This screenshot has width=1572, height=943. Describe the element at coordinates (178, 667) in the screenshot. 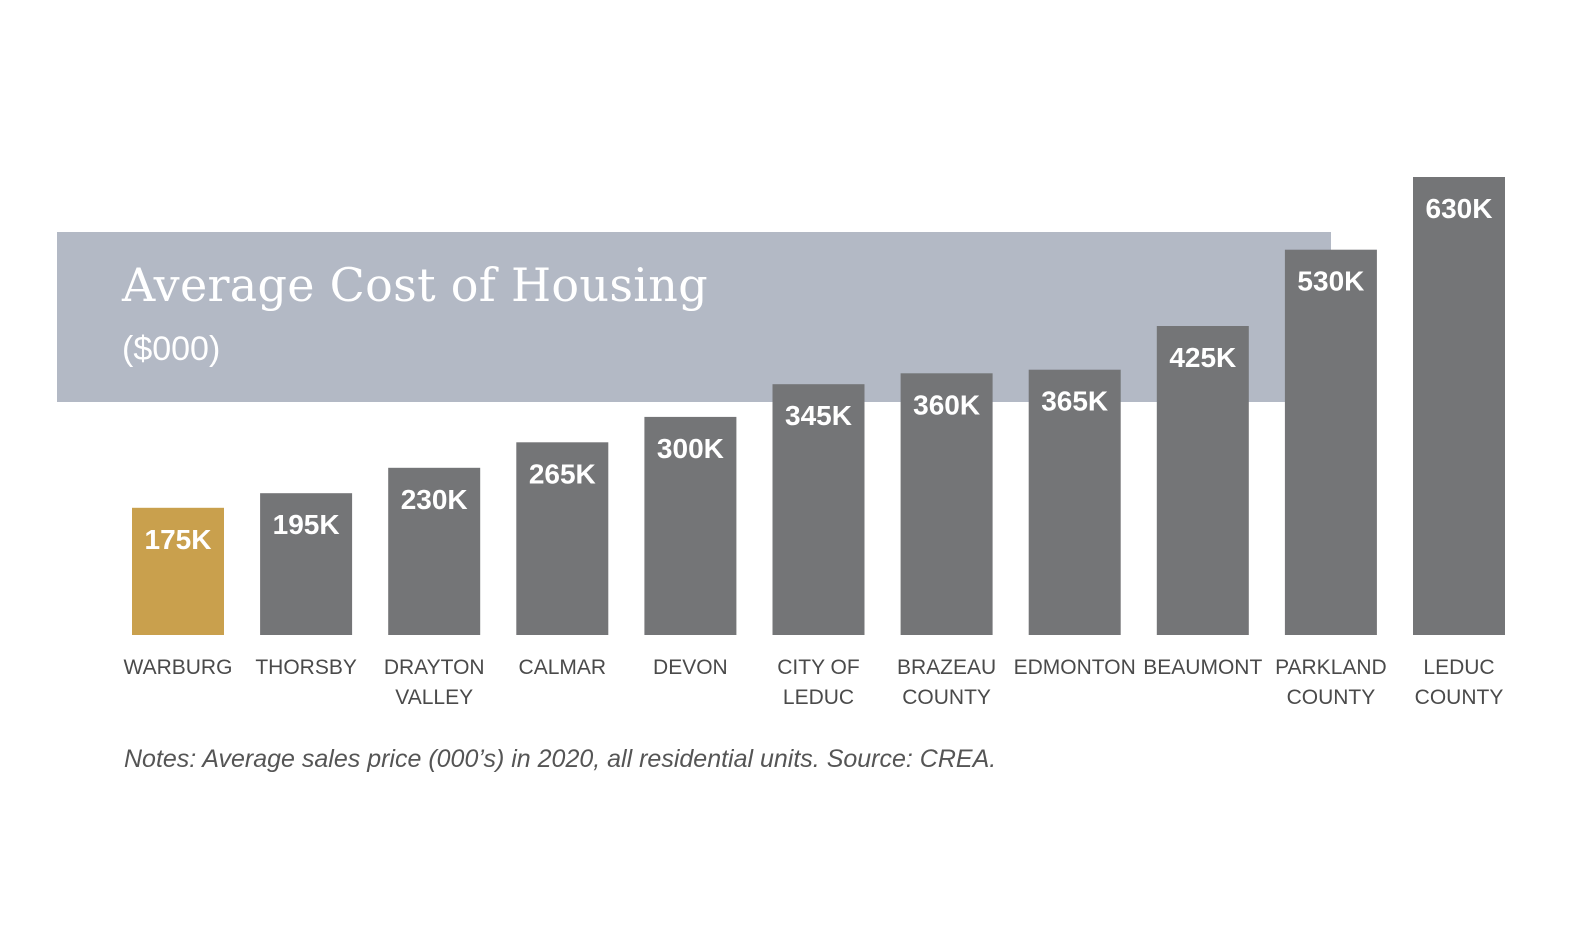

I see `category-label: WARBURG` at that location.